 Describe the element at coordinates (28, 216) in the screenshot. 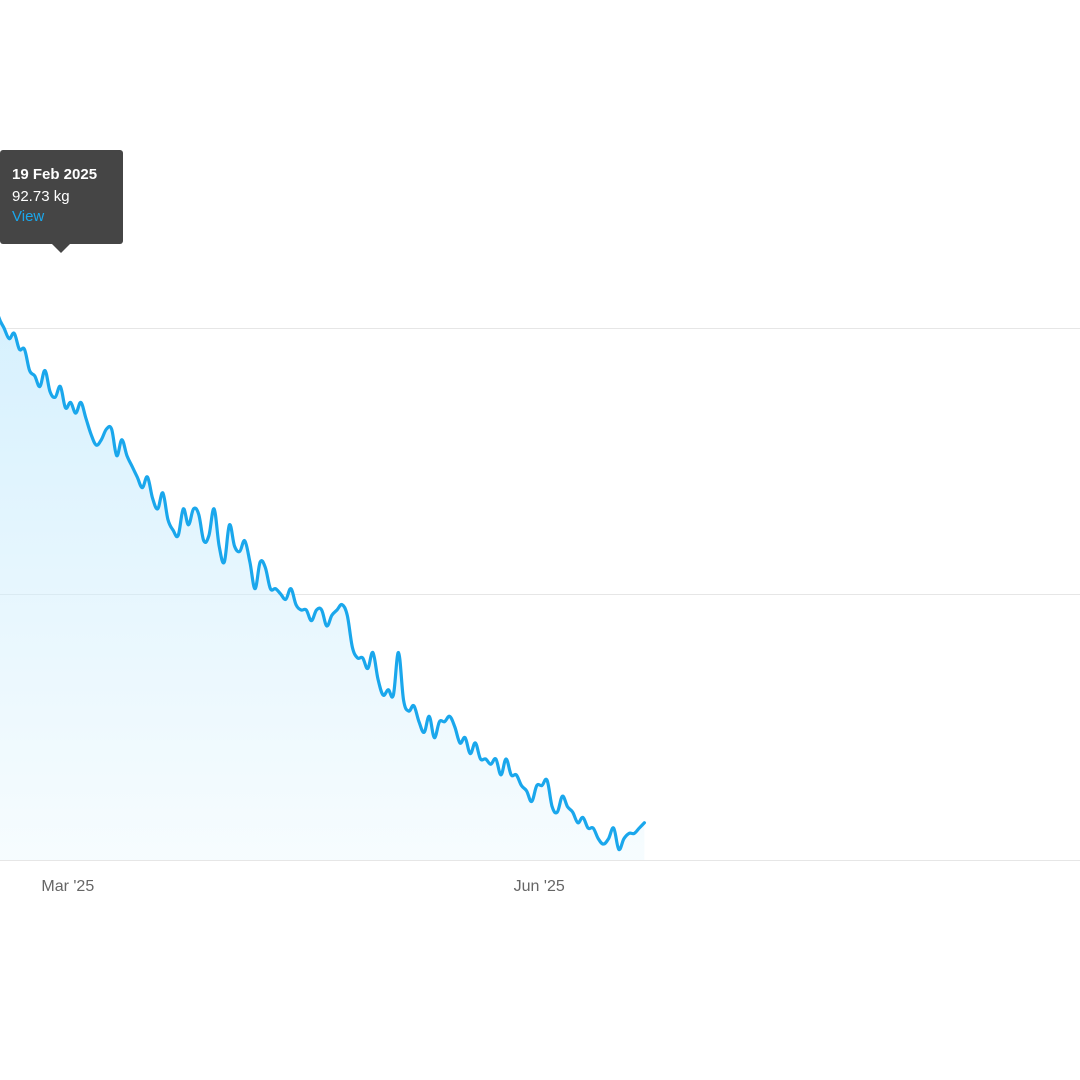

I see `tooltip-view-link: View` at that location.